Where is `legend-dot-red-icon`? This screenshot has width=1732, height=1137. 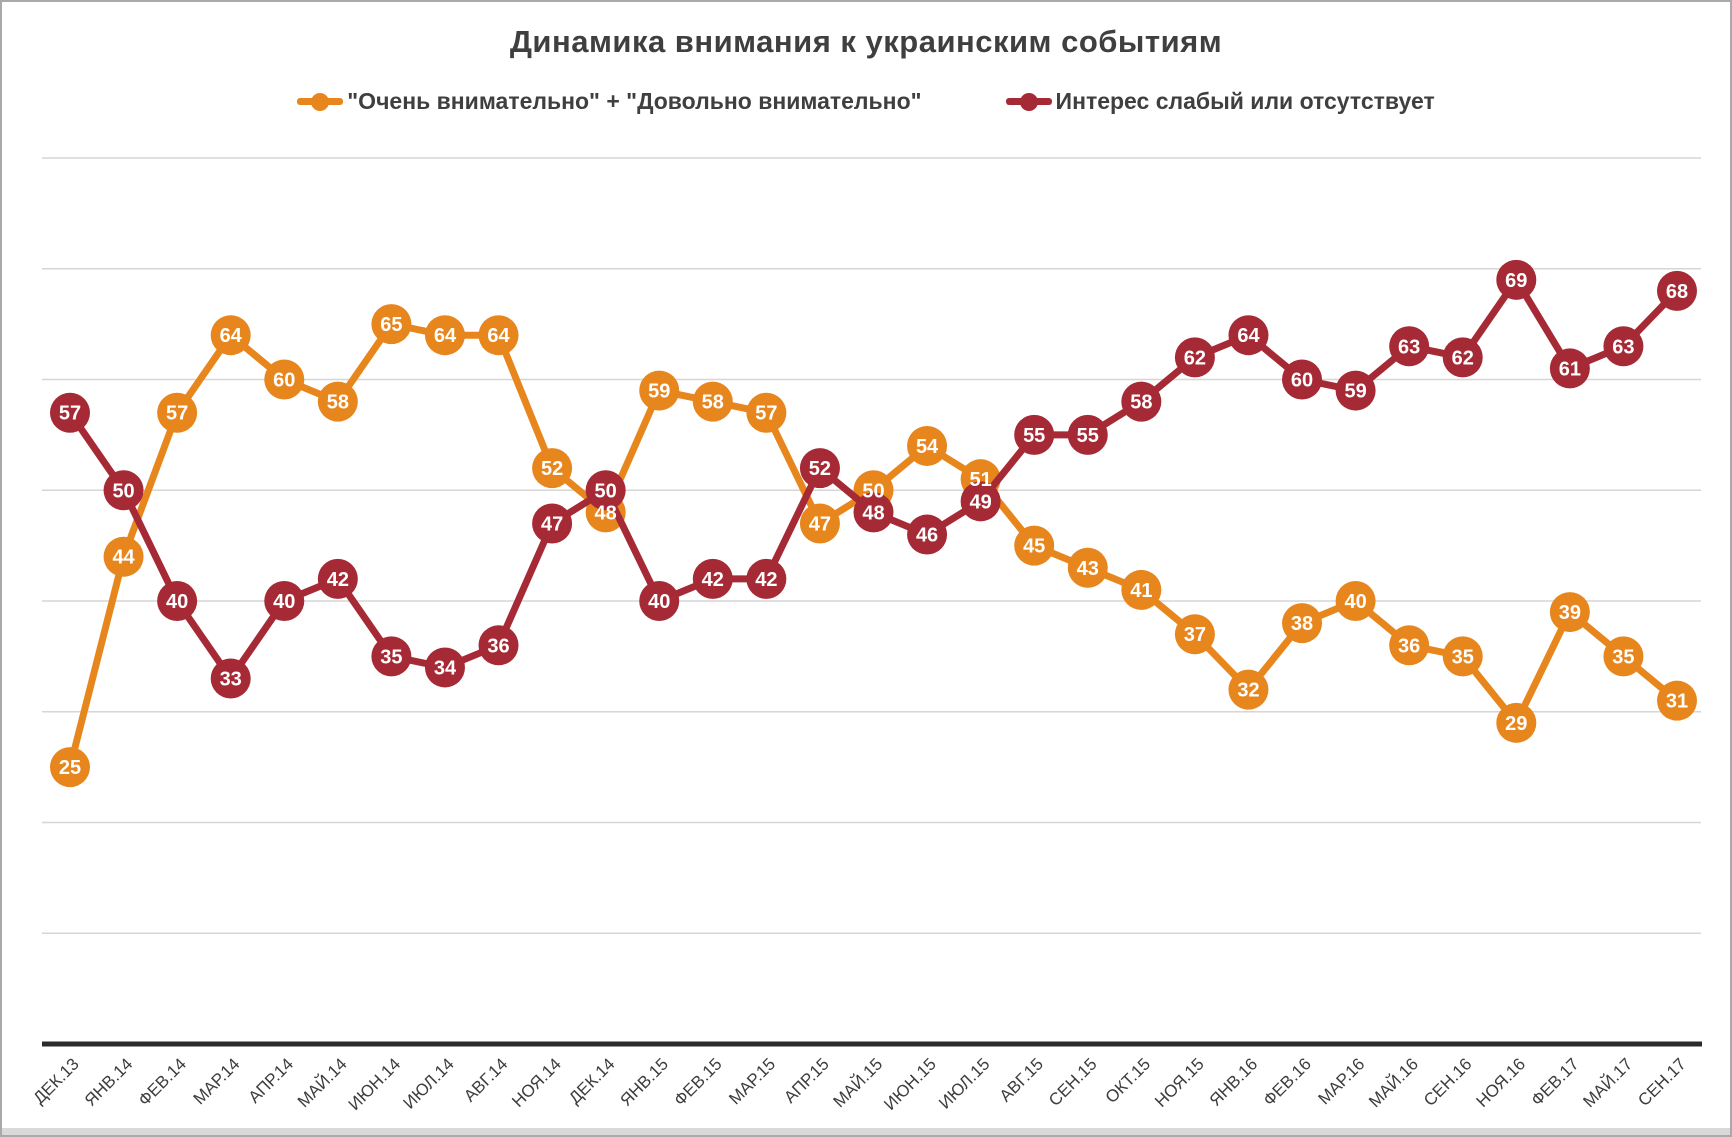 legend-dot-red-icon is located at coordinates (1028, 101).